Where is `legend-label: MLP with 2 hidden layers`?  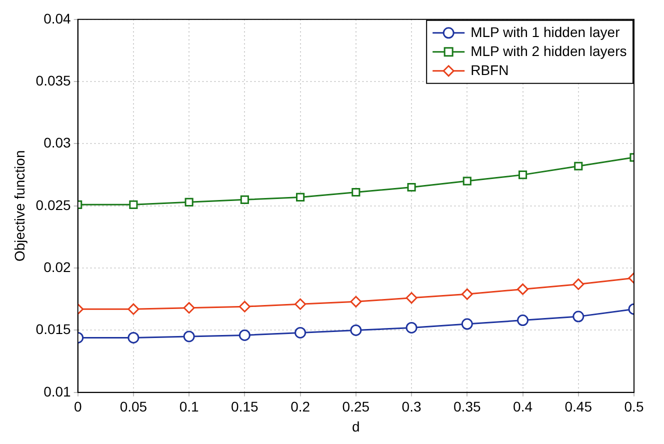 legend-label: MLP with 2 hidden layers is located at coordinates (548, 50).